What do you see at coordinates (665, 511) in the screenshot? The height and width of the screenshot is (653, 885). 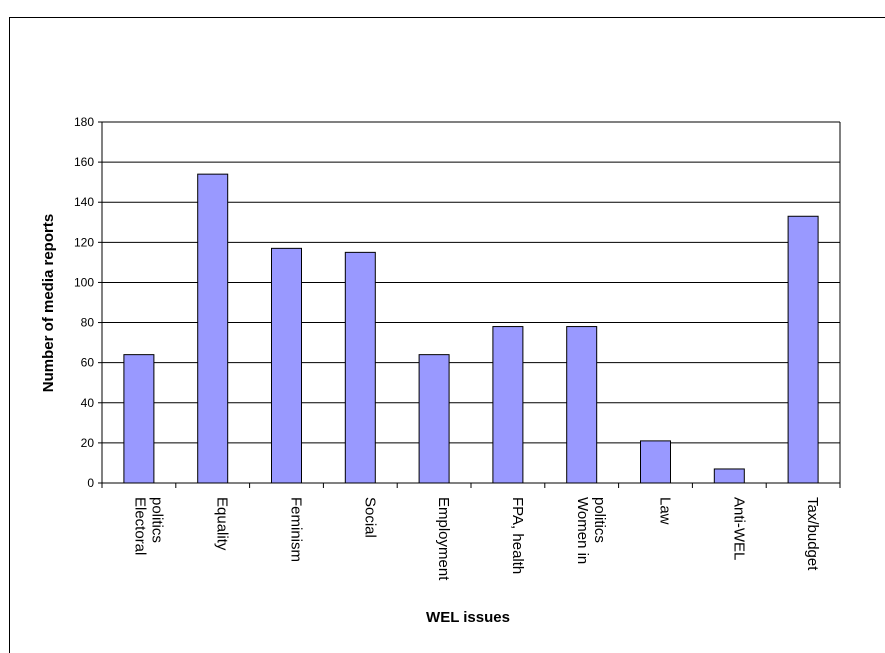 I see `x-category-label: Law` at bounding box center [665, 511].